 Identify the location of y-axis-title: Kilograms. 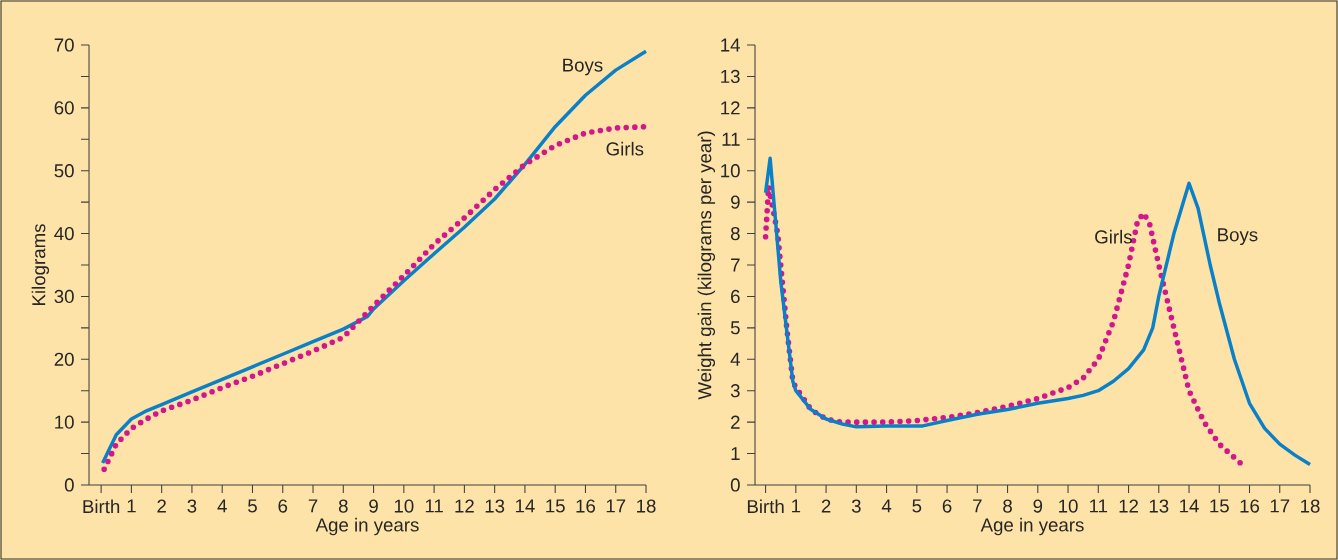
(40, 264).